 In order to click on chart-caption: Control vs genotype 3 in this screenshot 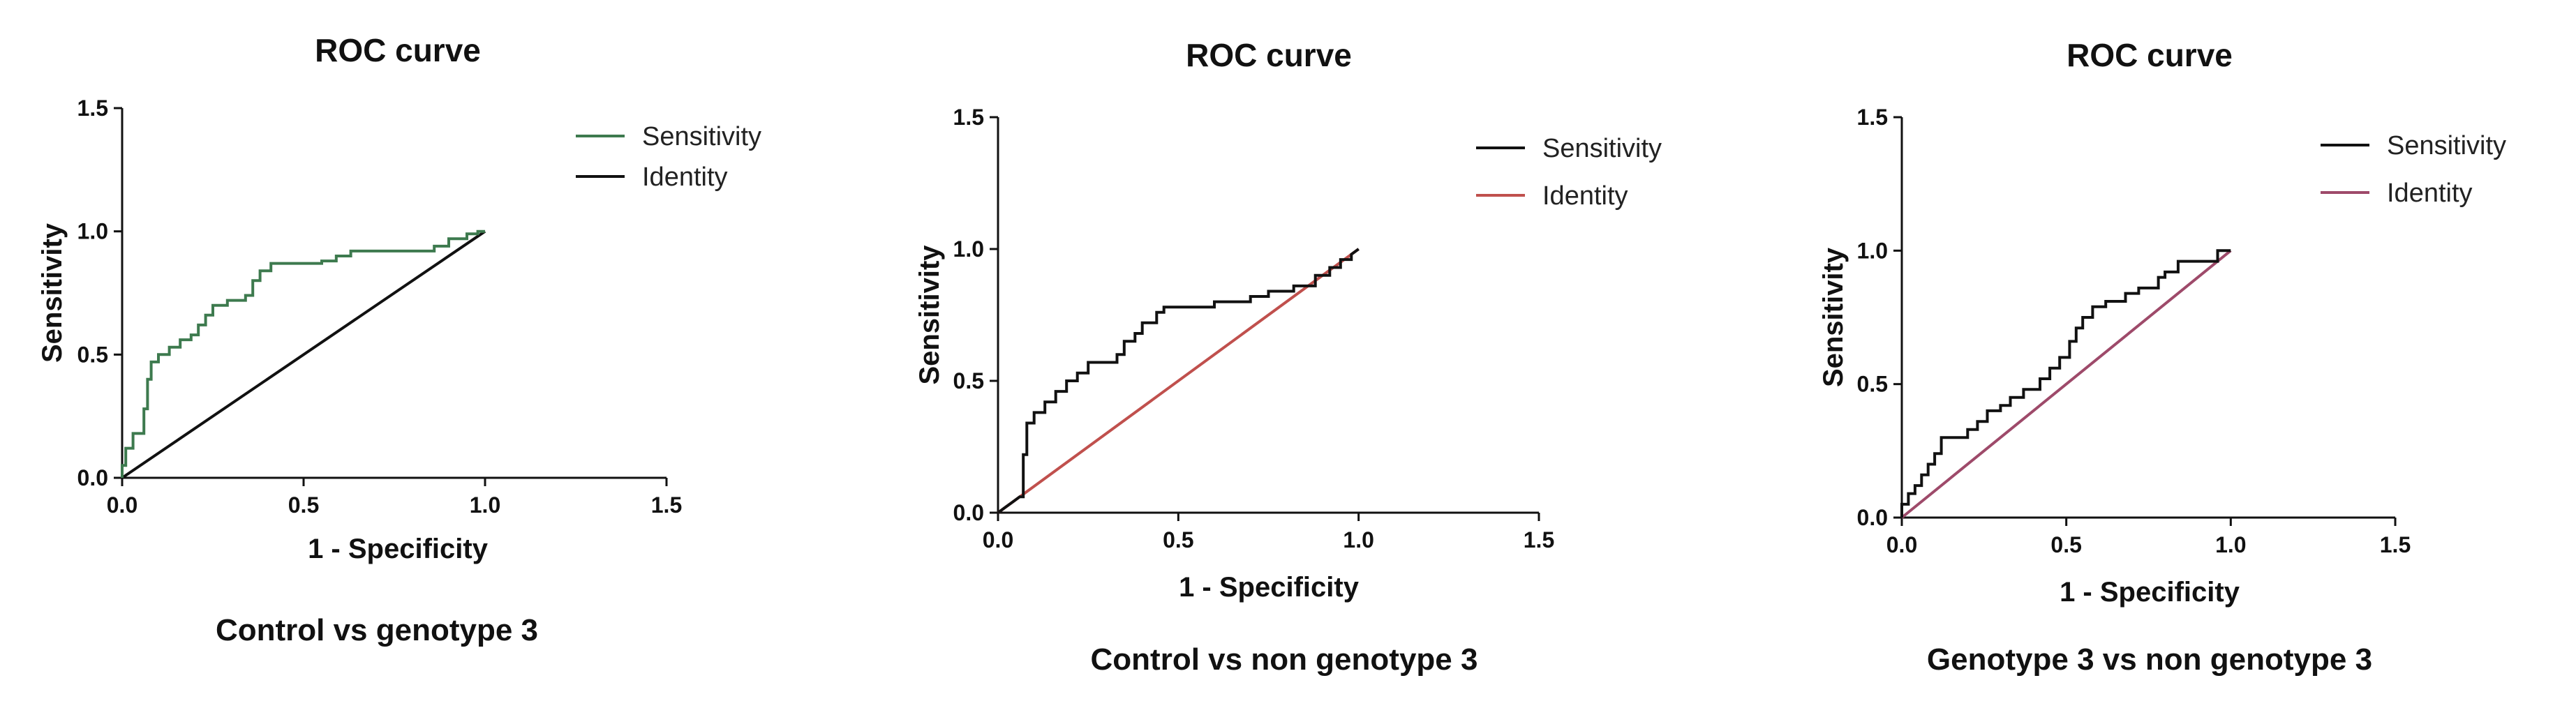, I will do `click(377, 630)`.